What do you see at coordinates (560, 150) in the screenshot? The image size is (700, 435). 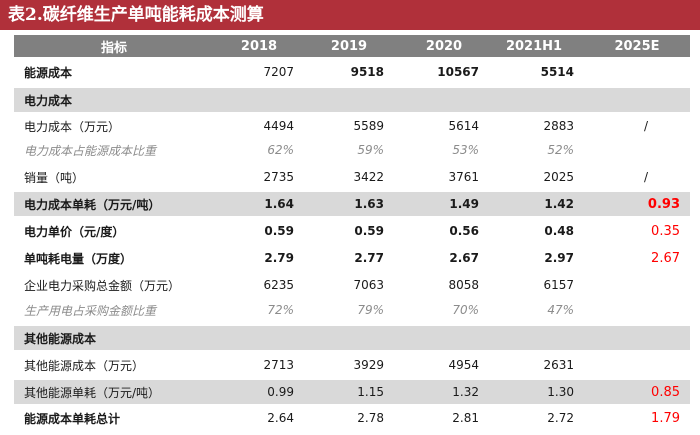 I see `cell-2021h1: 52%` at bounding box center [560, 150].